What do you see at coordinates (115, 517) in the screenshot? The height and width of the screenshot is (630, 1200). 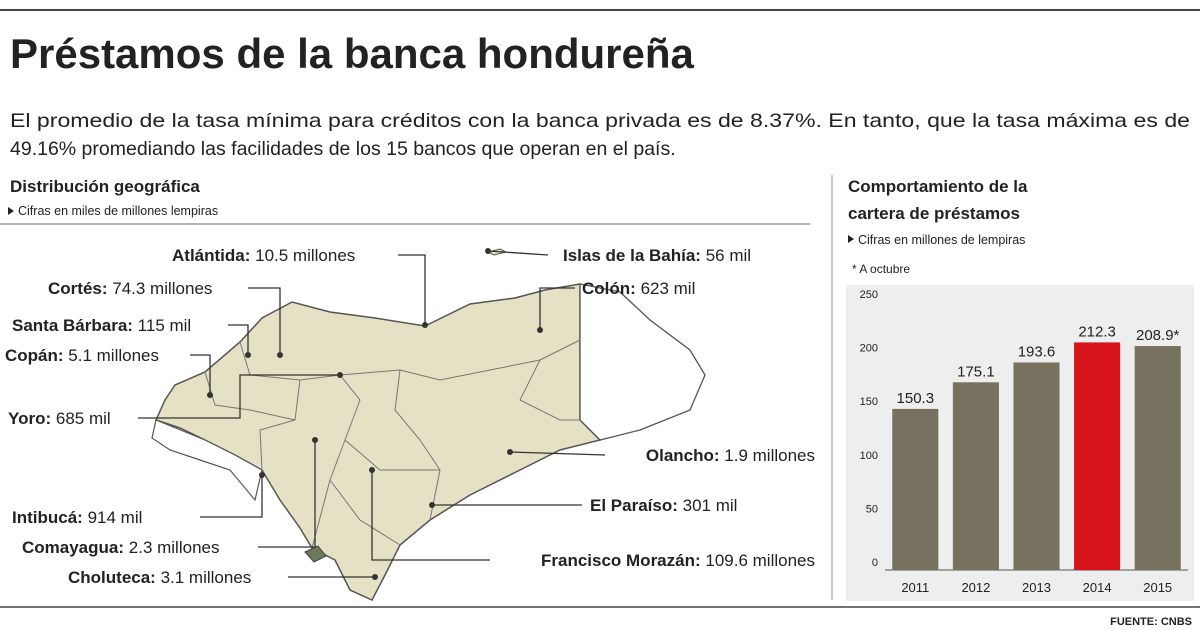 I see `amount: 914 mil` at bounding box center [115, 517].